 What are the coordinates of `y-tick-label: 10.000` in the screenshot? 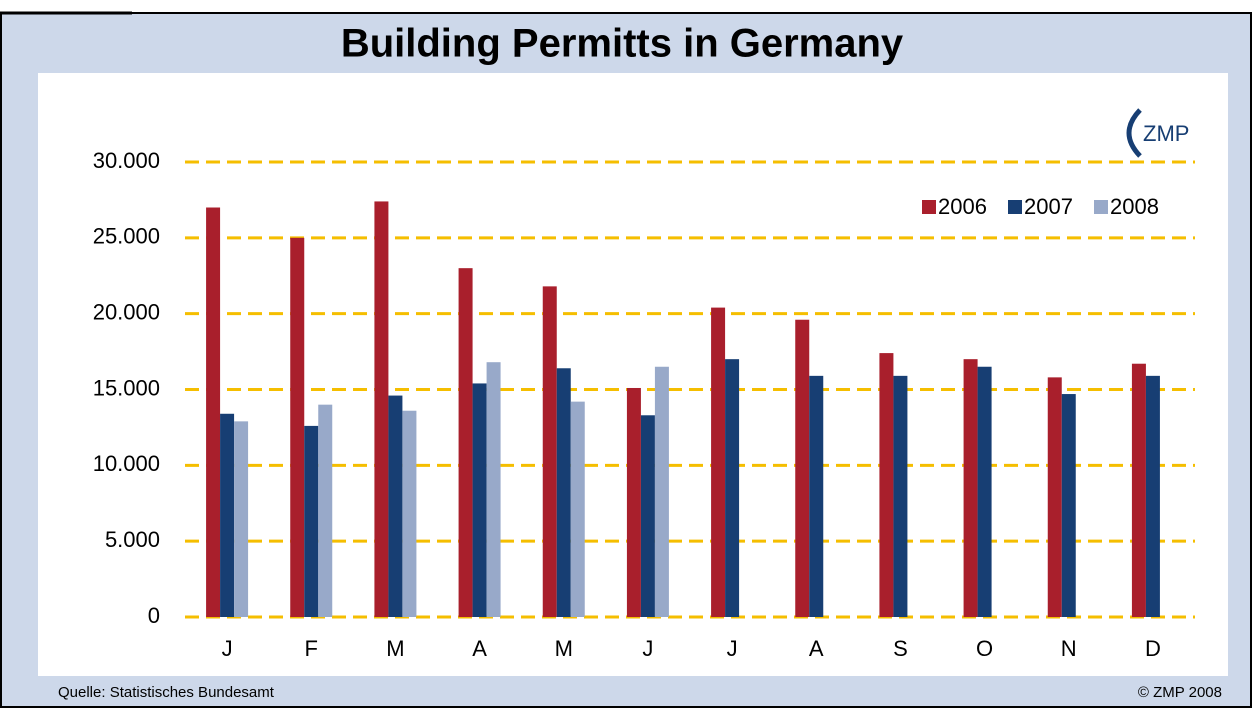 It's located at (126, 463).